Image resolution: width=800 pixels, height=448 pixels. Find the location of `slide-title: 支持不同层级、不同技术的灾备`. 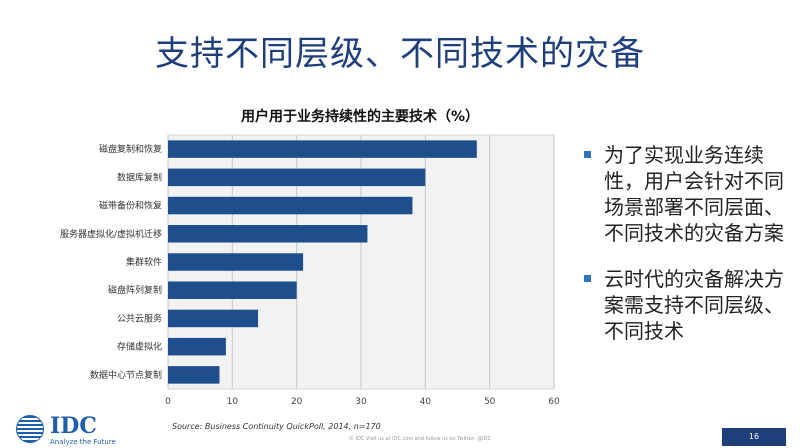

slide-title: 支持不同层级、不同技术的灾备 is located at coordinates (400, 54).